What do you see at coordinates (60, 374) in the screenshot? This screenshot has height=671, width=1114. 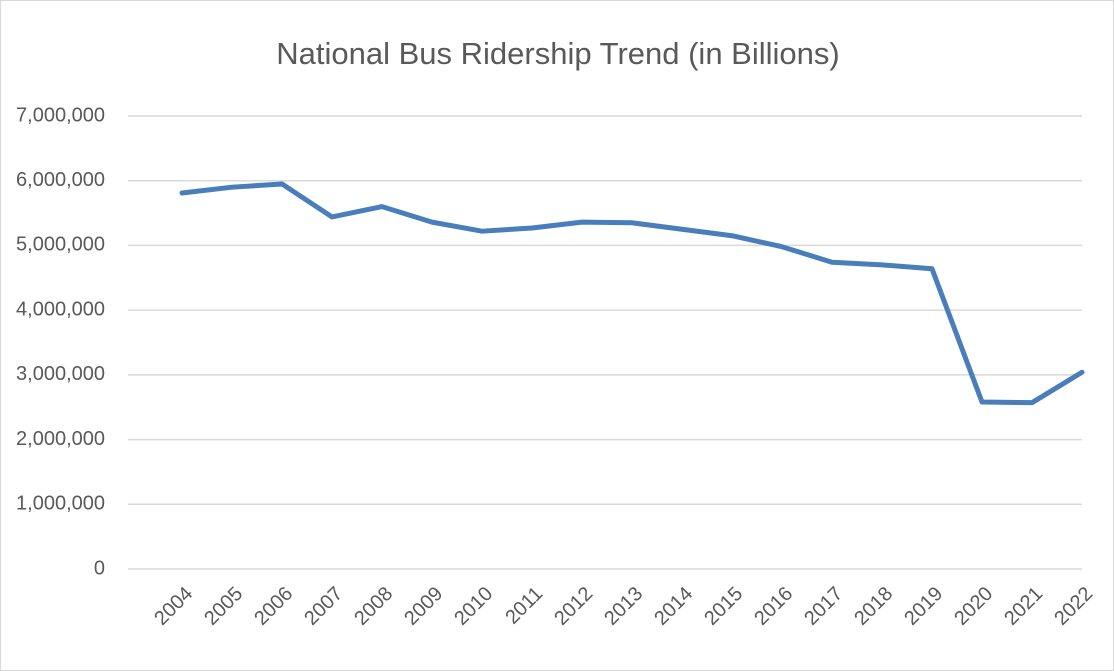 I see `y-tick-label: 3,000,000` at bounding box center [60, 374].